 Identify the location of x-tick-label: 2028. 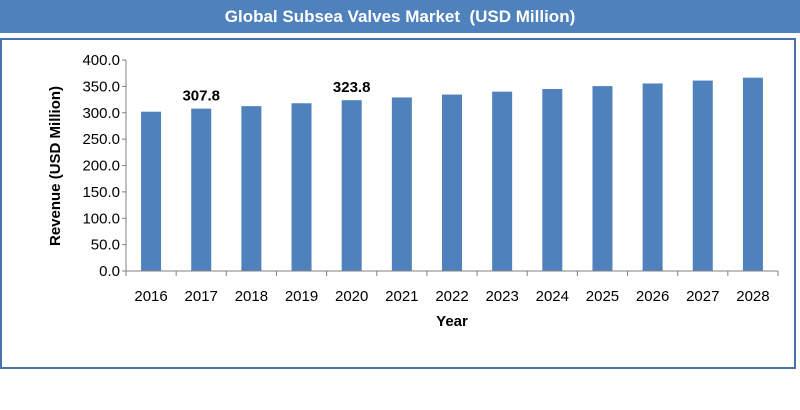
(752, 296).